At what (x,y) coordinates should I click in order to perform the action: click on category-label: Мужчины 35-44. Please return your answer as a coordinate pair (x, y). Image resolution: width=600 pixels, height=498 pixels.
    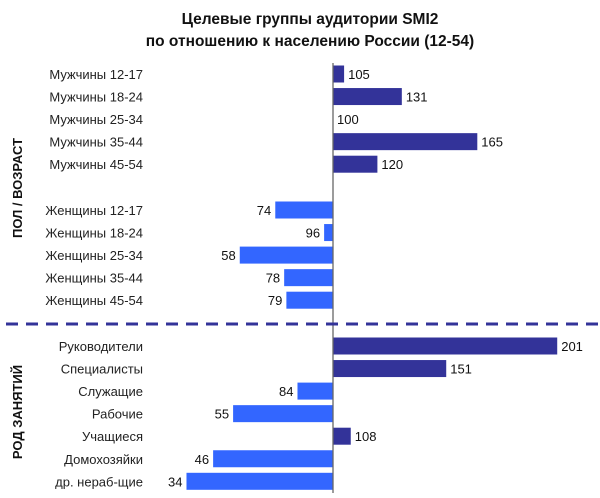
    Looking at the image, I should click on (96, 142).